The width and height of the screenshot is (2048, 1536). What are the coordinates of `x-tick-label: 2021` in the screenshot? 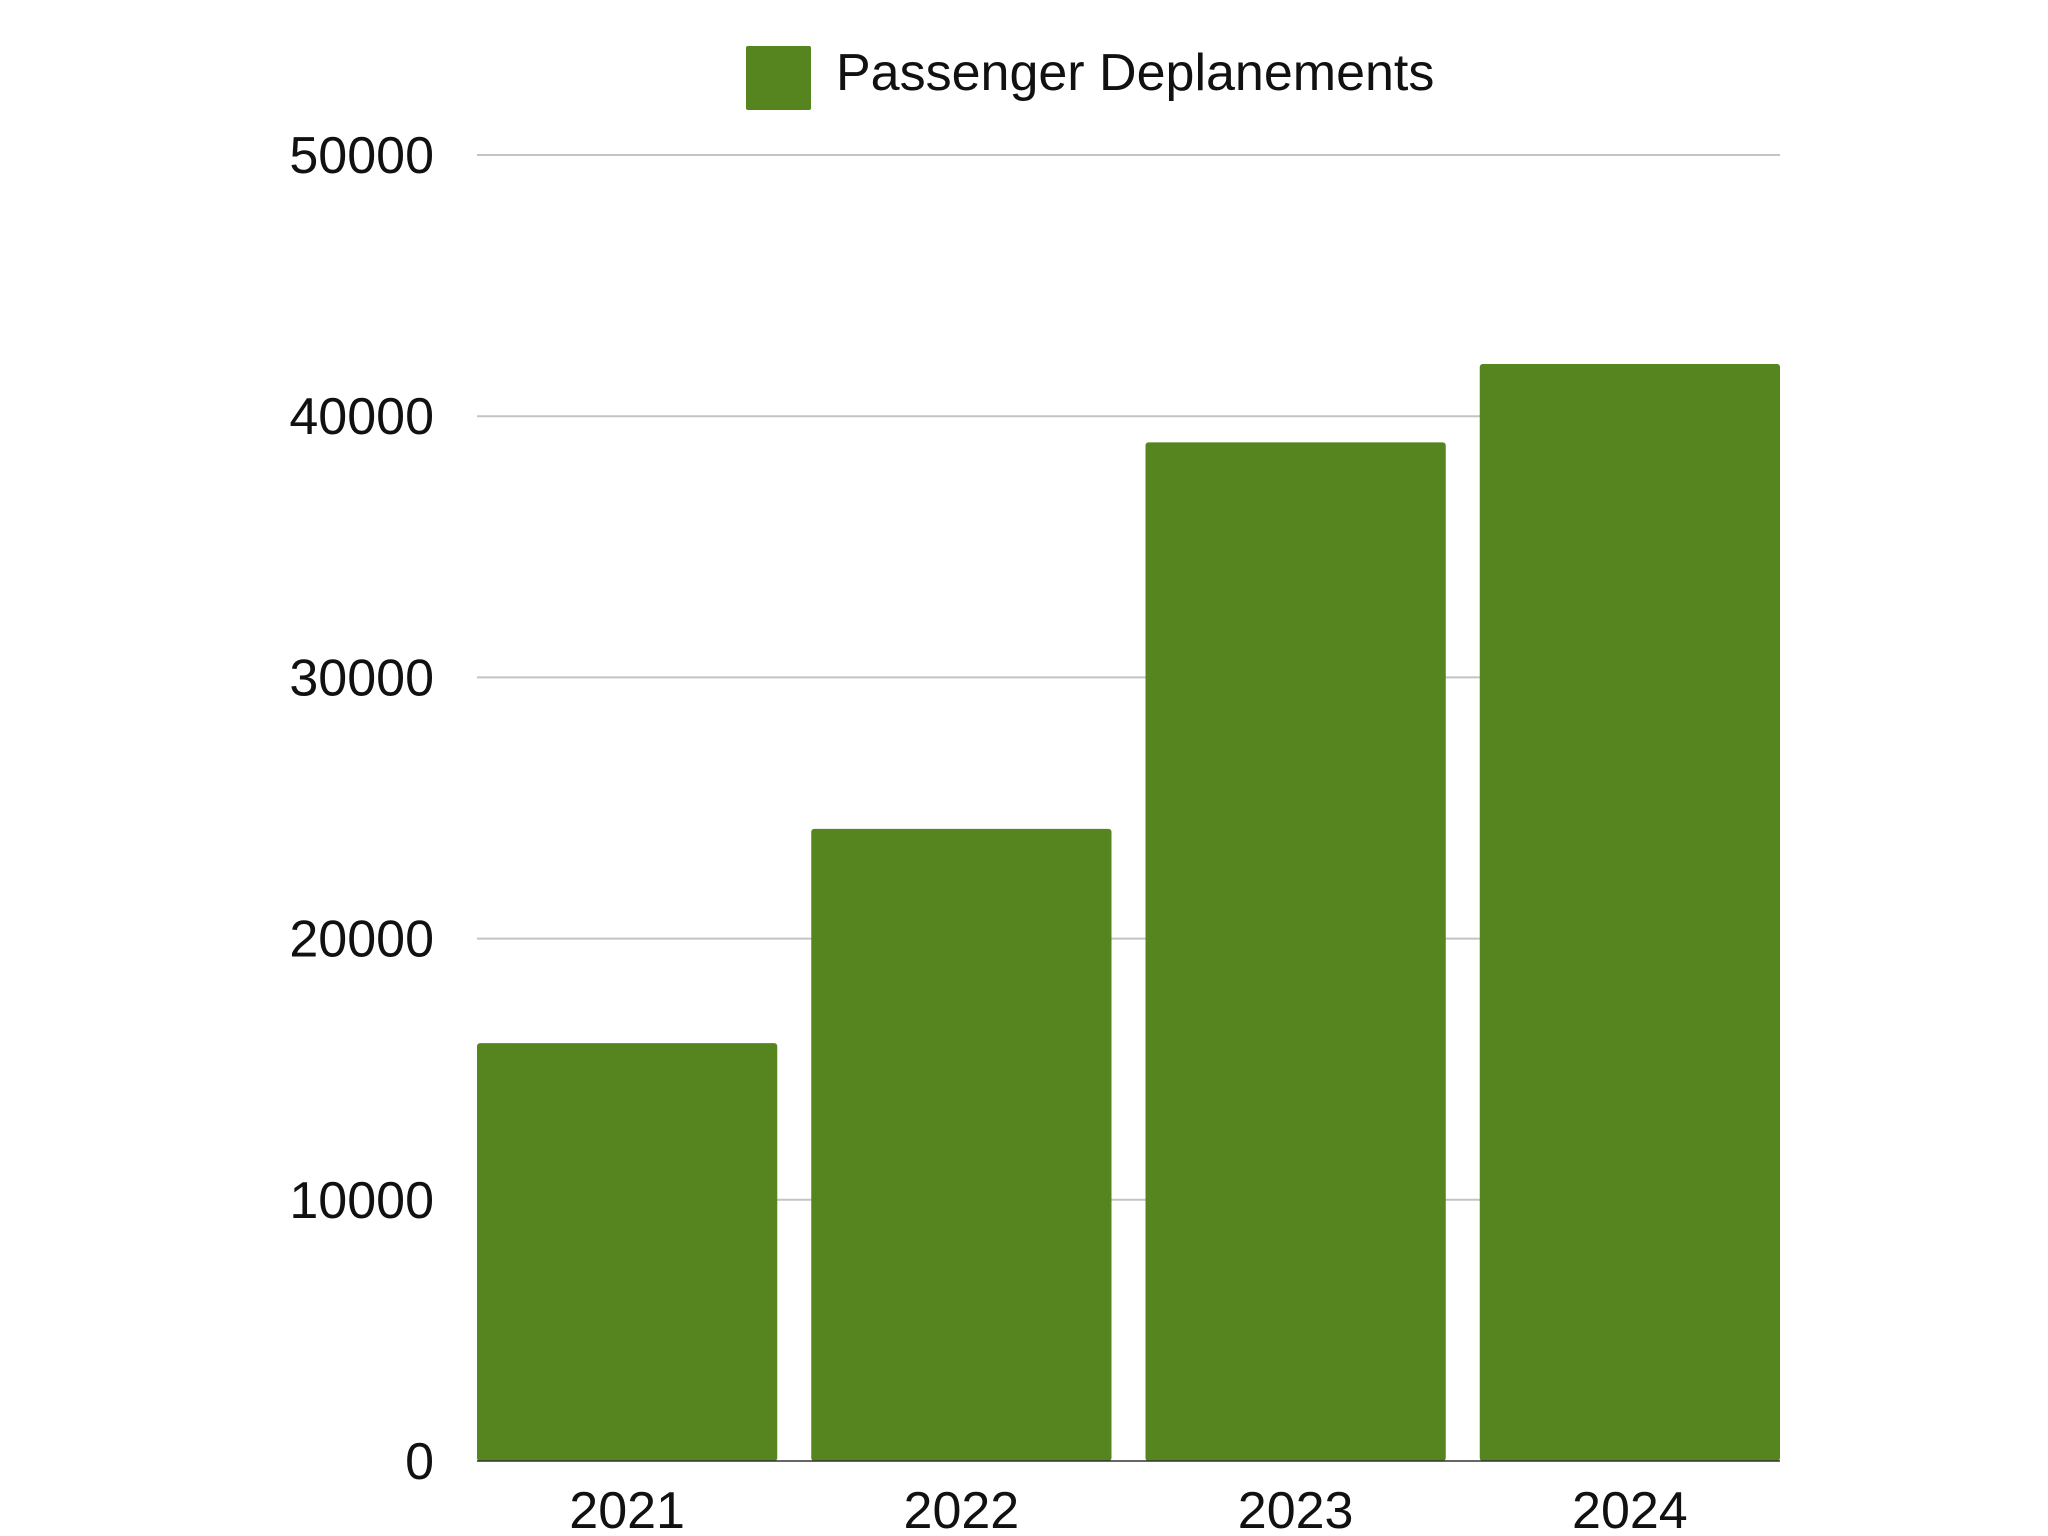 It's located at (627, 1509).